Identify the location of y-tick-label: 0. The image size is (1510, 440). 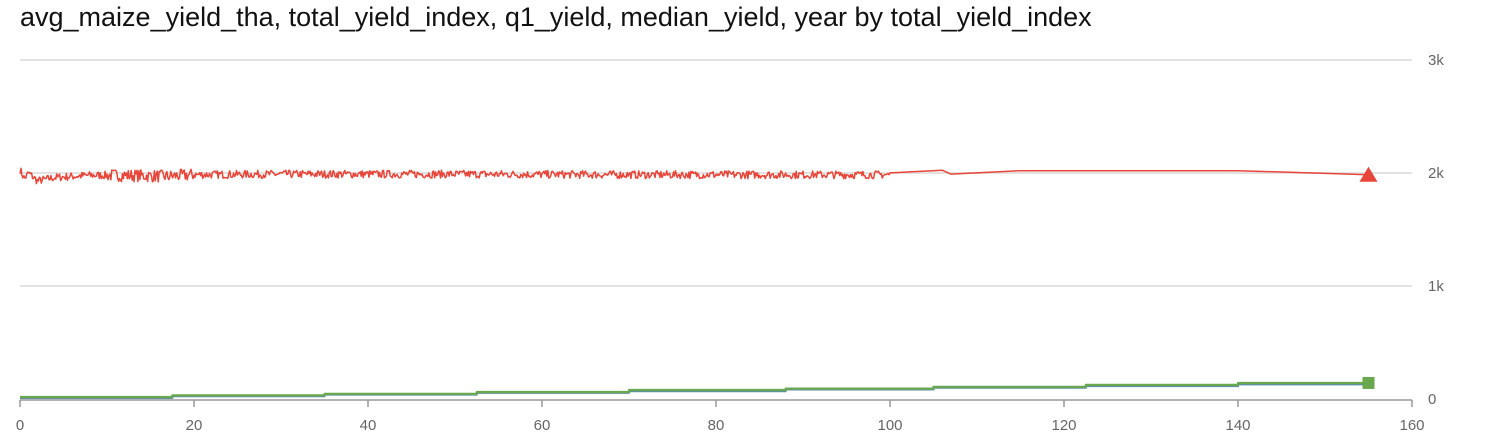
(1432, 399).